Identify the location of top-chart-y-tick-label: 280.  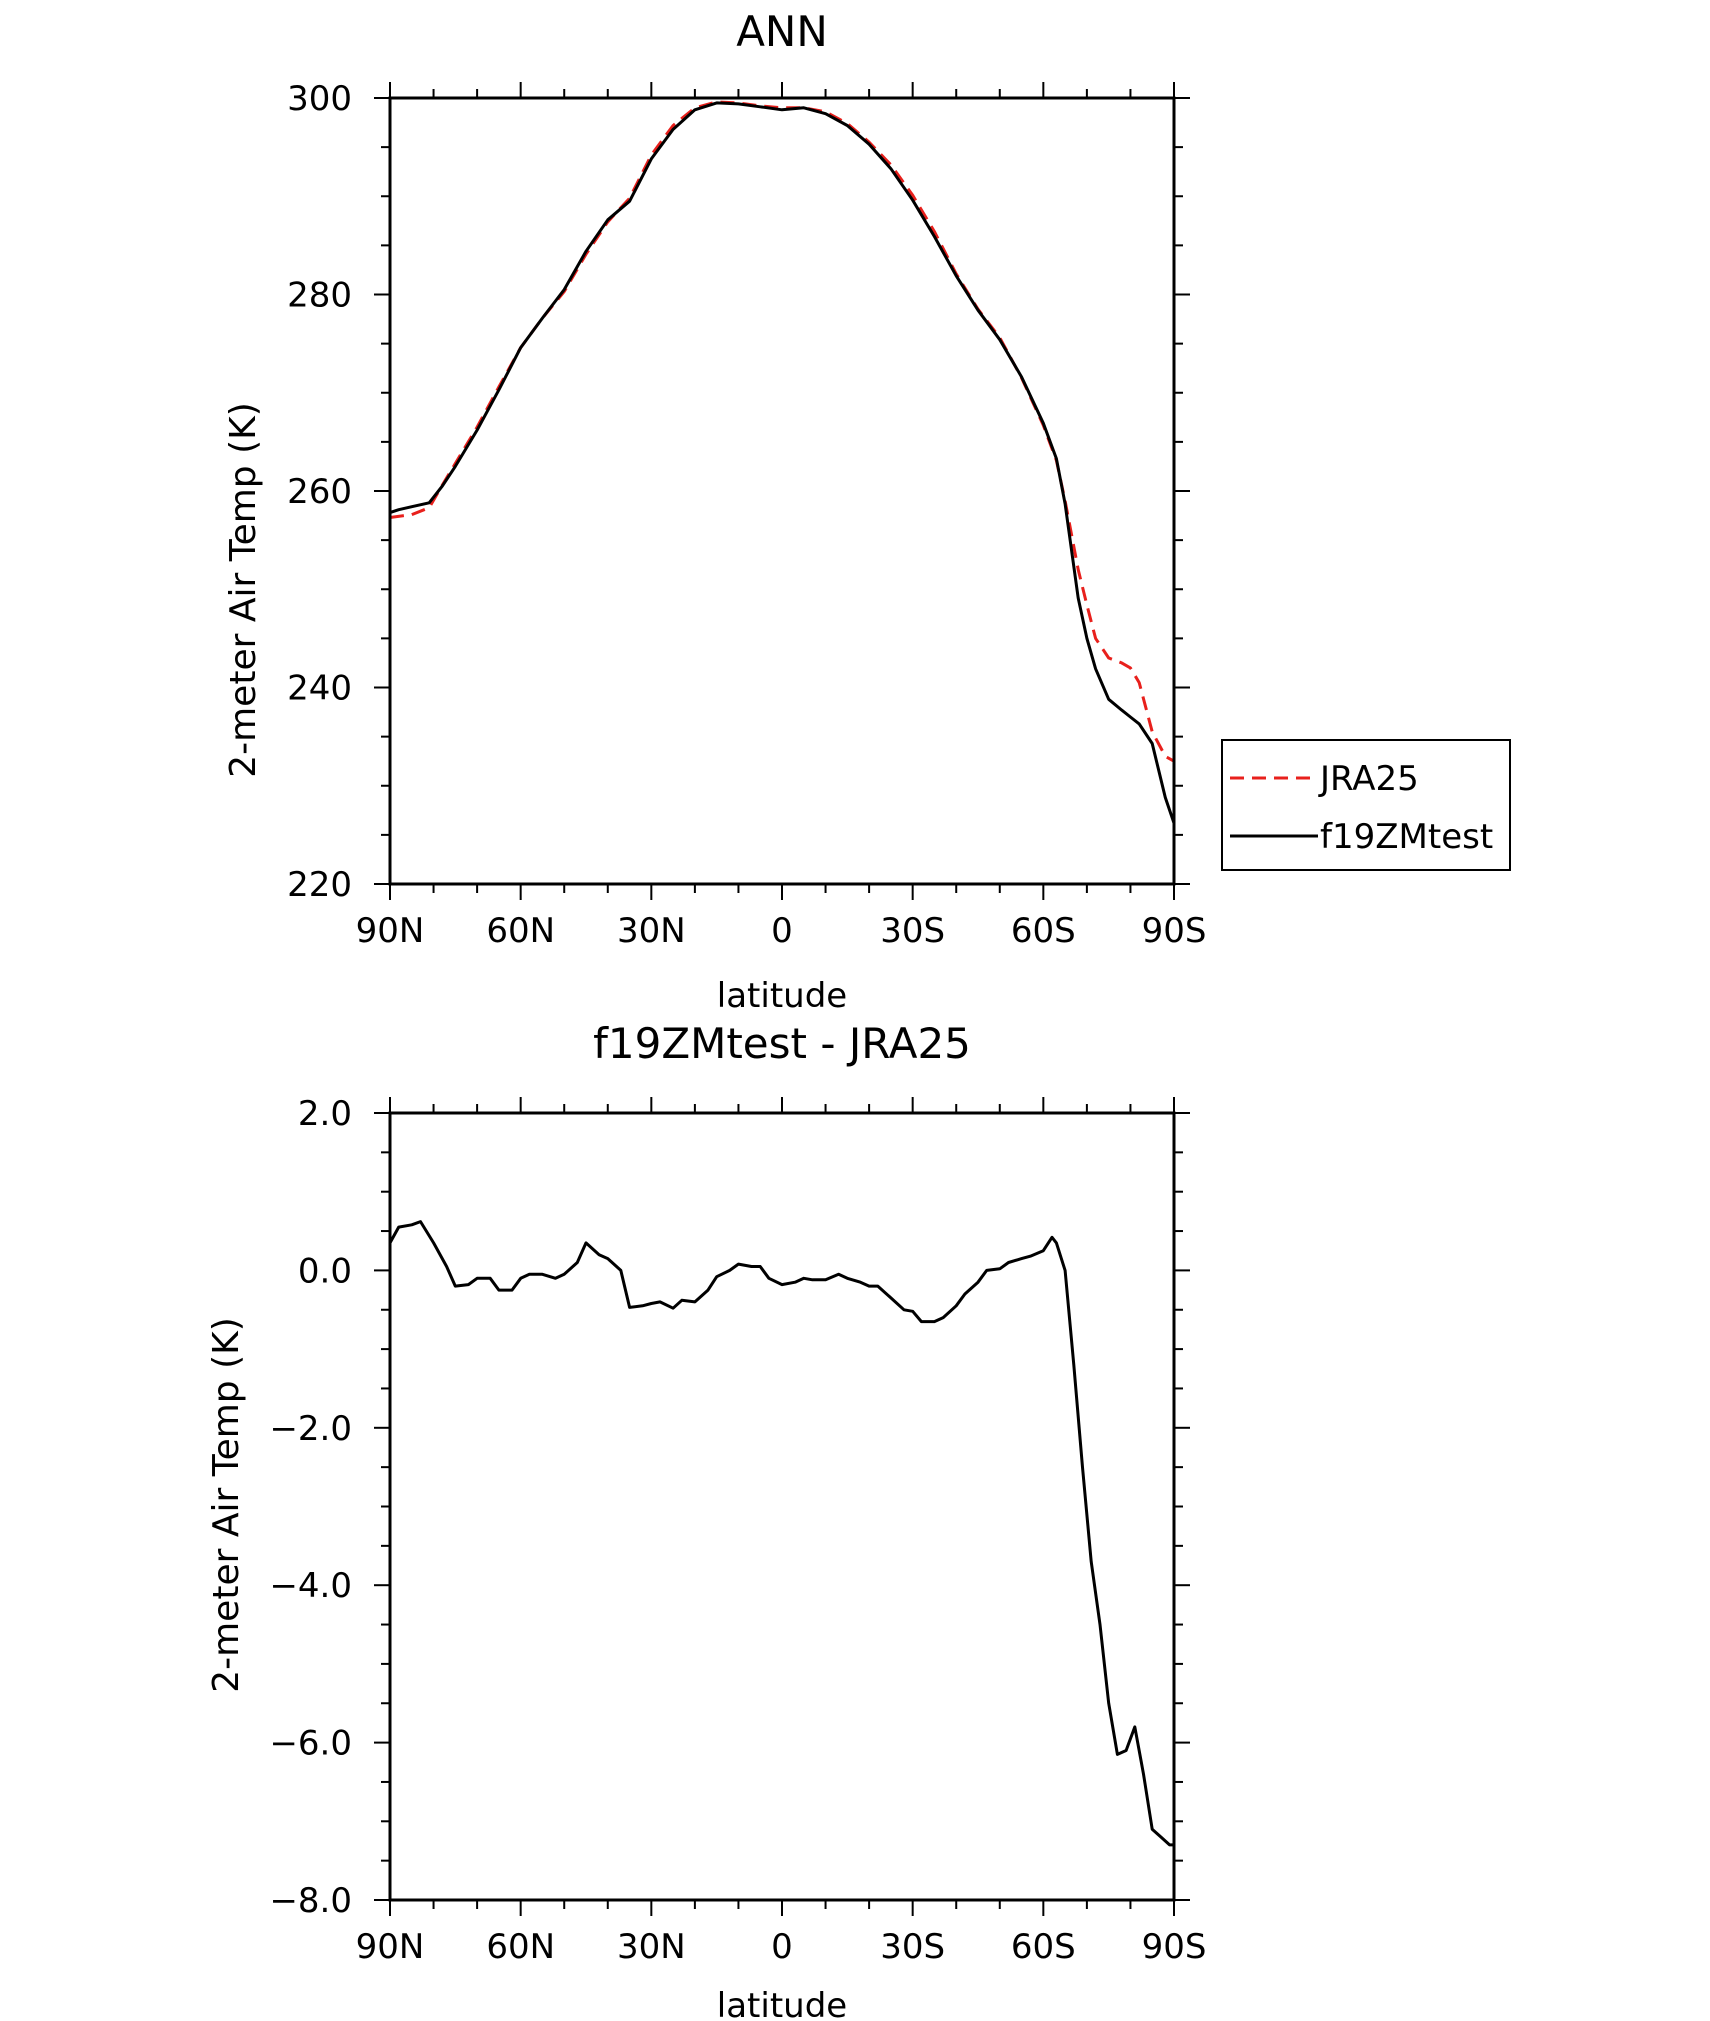
(319, 296).